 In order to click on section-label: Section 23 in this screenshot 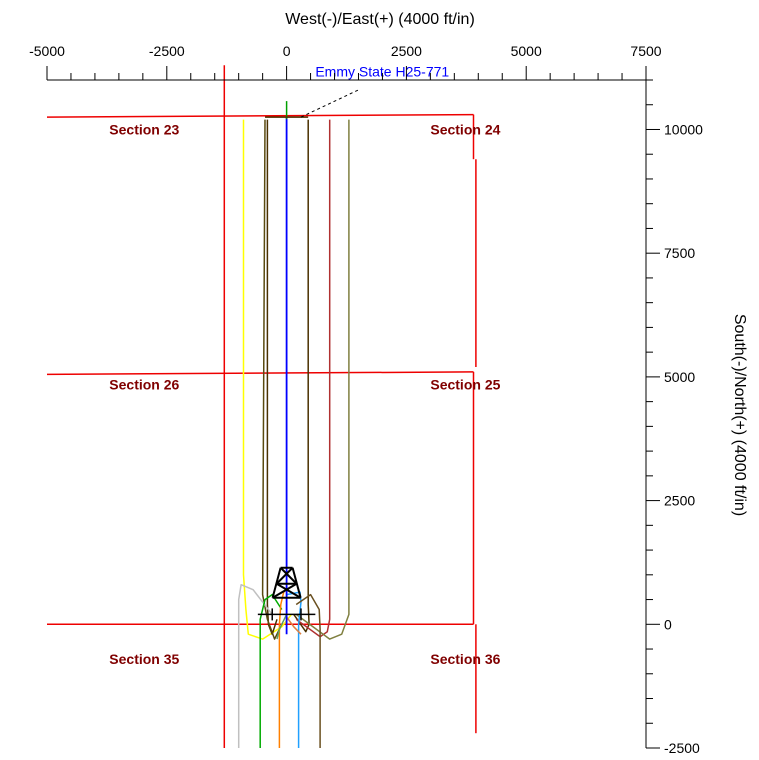, I will do `click(144, 129)`.